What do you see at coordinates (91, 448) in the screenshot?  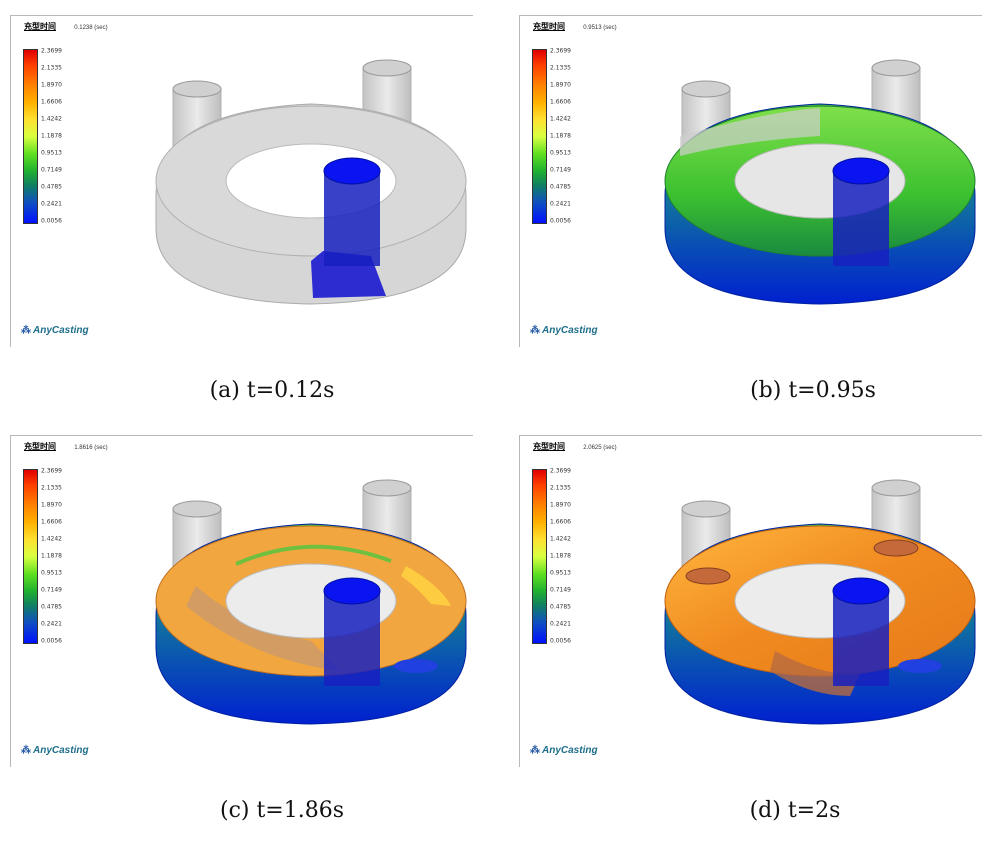 I see `fill-time-value: 1.8616 (sec)` at bounding box center [91, 448].